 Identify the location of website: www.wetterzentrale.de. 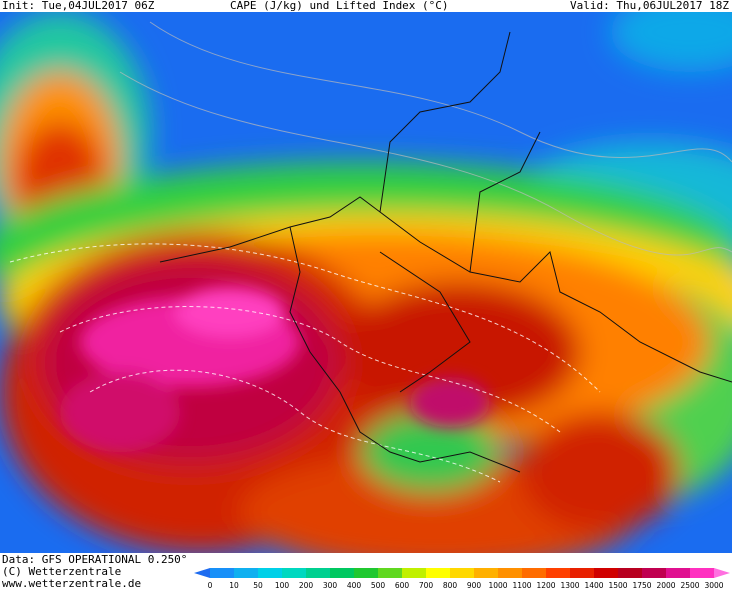
(72, 583).